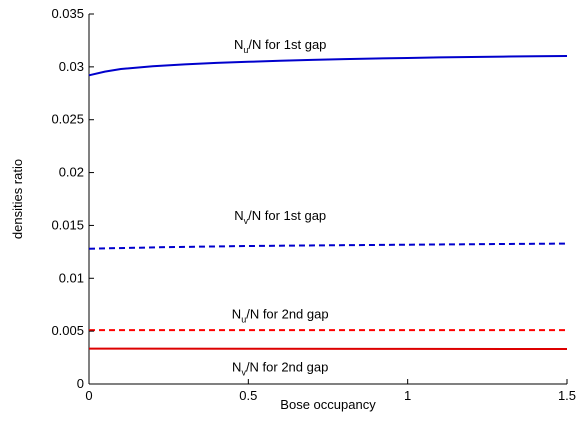 The image size is (581, 439). What do you see at coordinates (67, 13) in the screenshot?
I see `y-tick-label: 0.035` at bounding box center [67, 13].